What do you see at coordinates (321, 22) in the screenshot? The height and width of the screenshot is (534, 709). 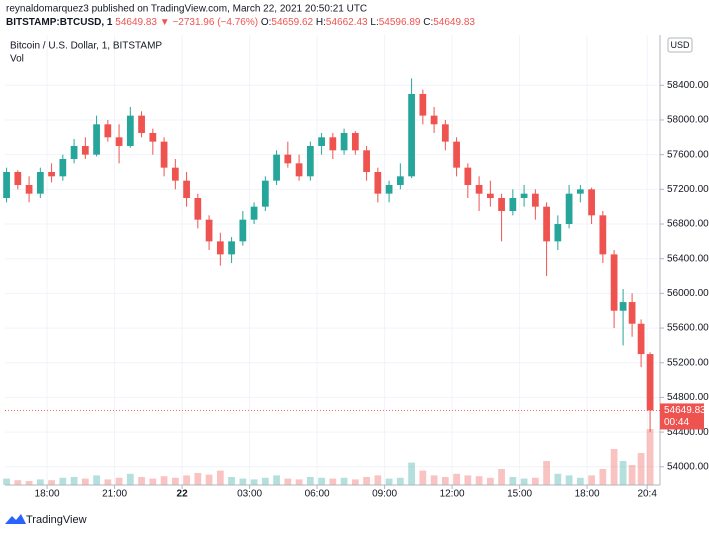 I see `ohlc-label: H:` at bounding box center [321, 22].